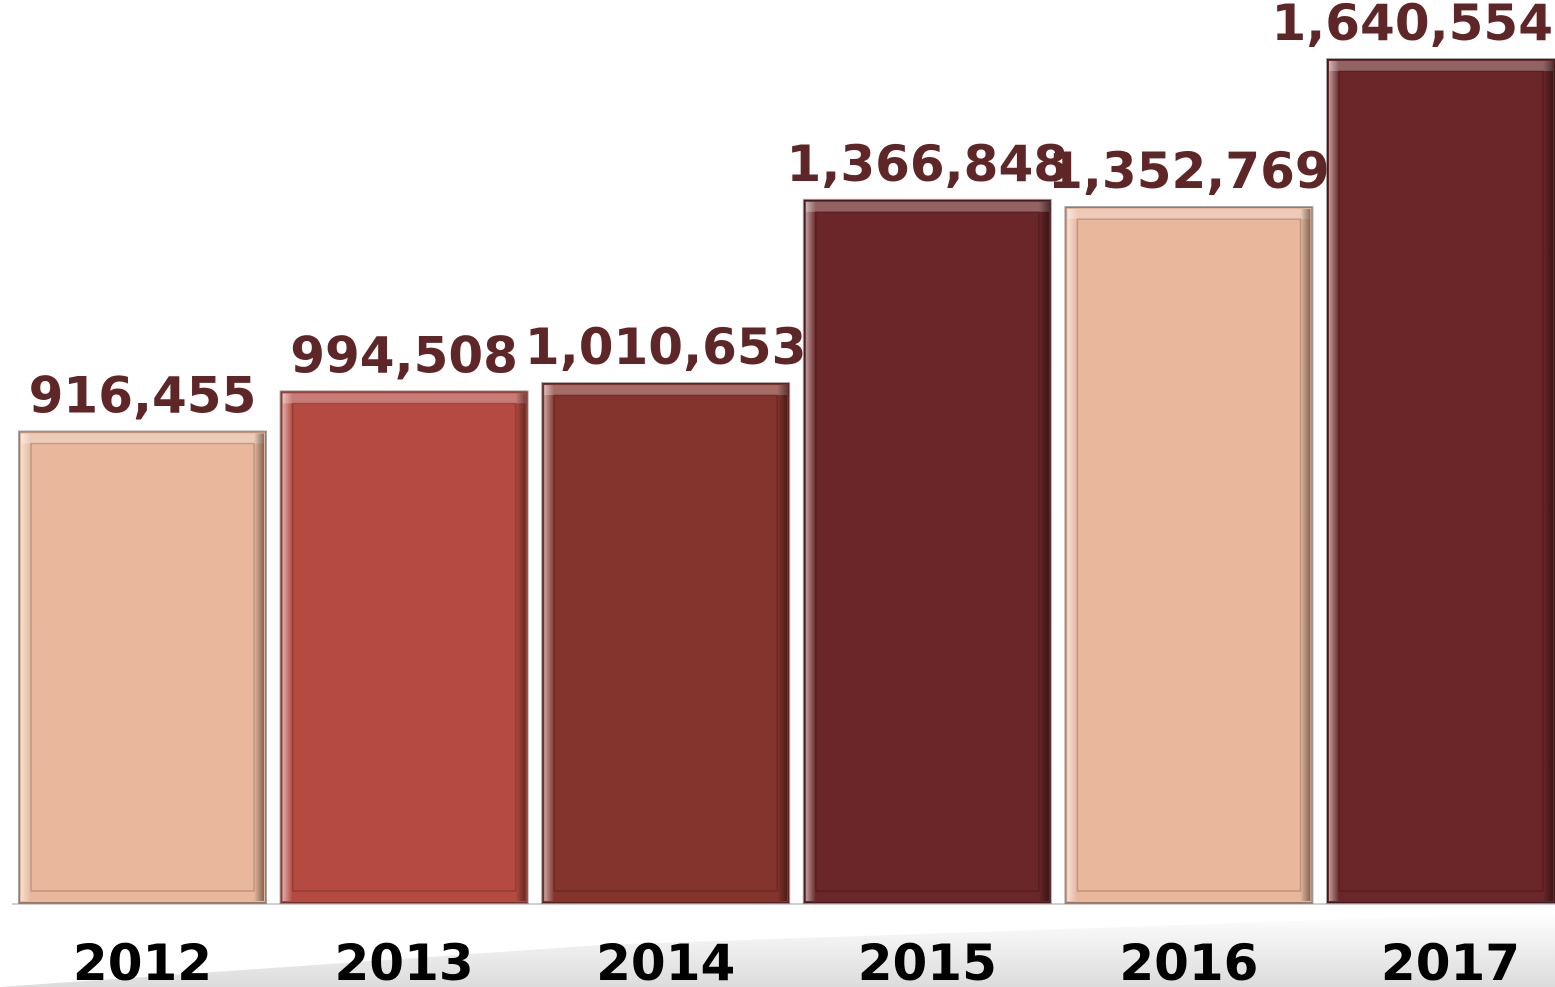 Image resolution: width=1555 pixels, height=987 pixels. What do you see at coordinates (404, 398) in the screenshot?
I see `bar-top-bevel-2013` at bounding box center [404, 398].